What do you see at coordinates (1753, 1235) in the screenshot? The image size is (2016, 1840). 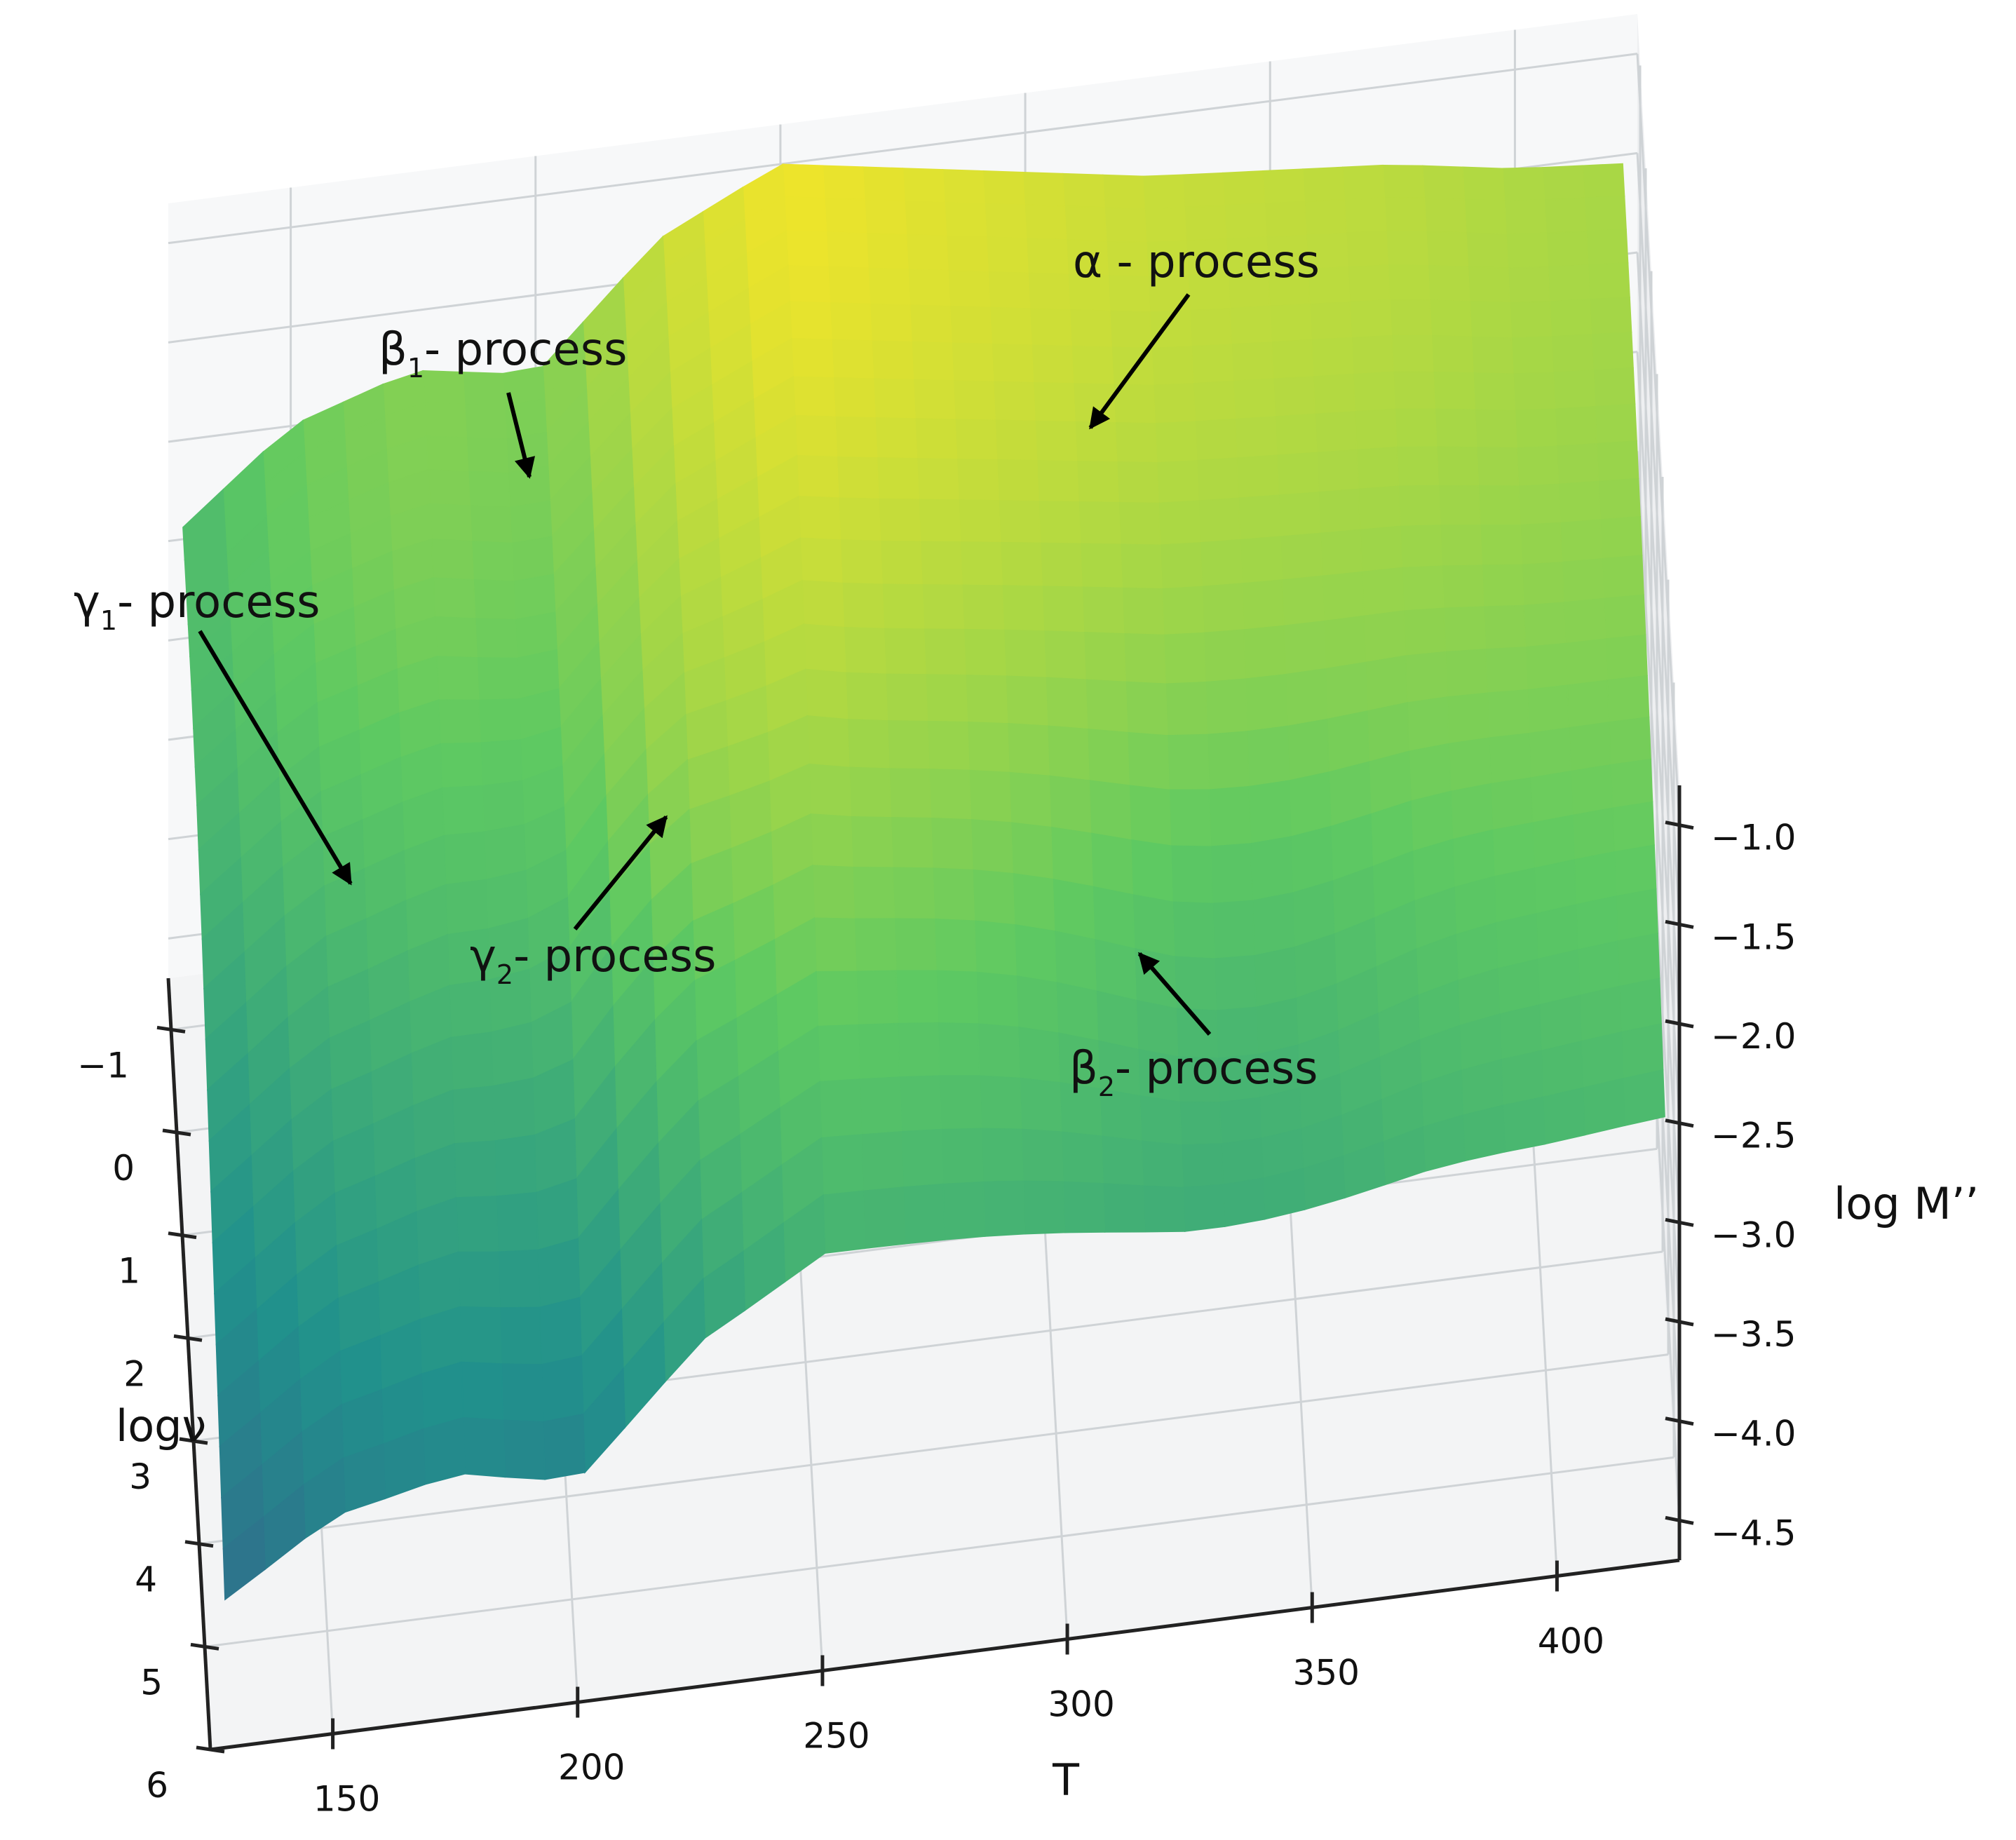 I see `z-tick-label: −3.0` at bounding box center [1753, 1235].